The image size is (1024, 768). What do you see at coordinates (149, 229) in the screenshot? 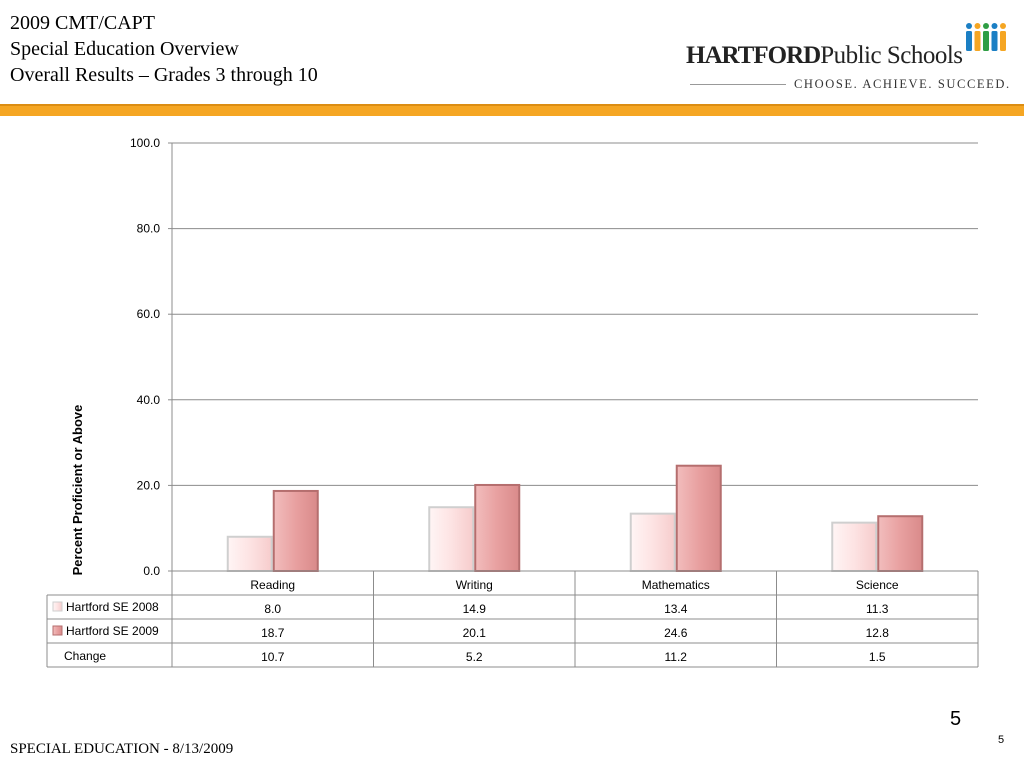
I see `y-tick-label-4: 80.0` at bounding box center [149, 229].